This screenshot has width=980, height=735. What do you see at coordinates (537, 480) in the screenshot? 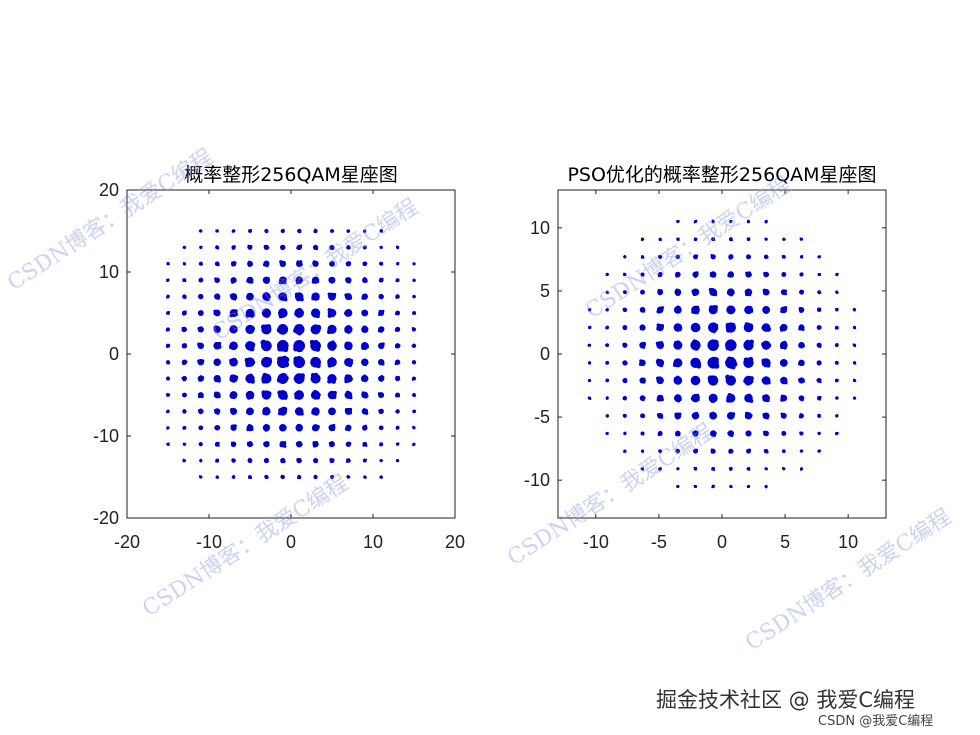
I see `chart-right-ytick-label: -10` at bounding box center [537, 480].